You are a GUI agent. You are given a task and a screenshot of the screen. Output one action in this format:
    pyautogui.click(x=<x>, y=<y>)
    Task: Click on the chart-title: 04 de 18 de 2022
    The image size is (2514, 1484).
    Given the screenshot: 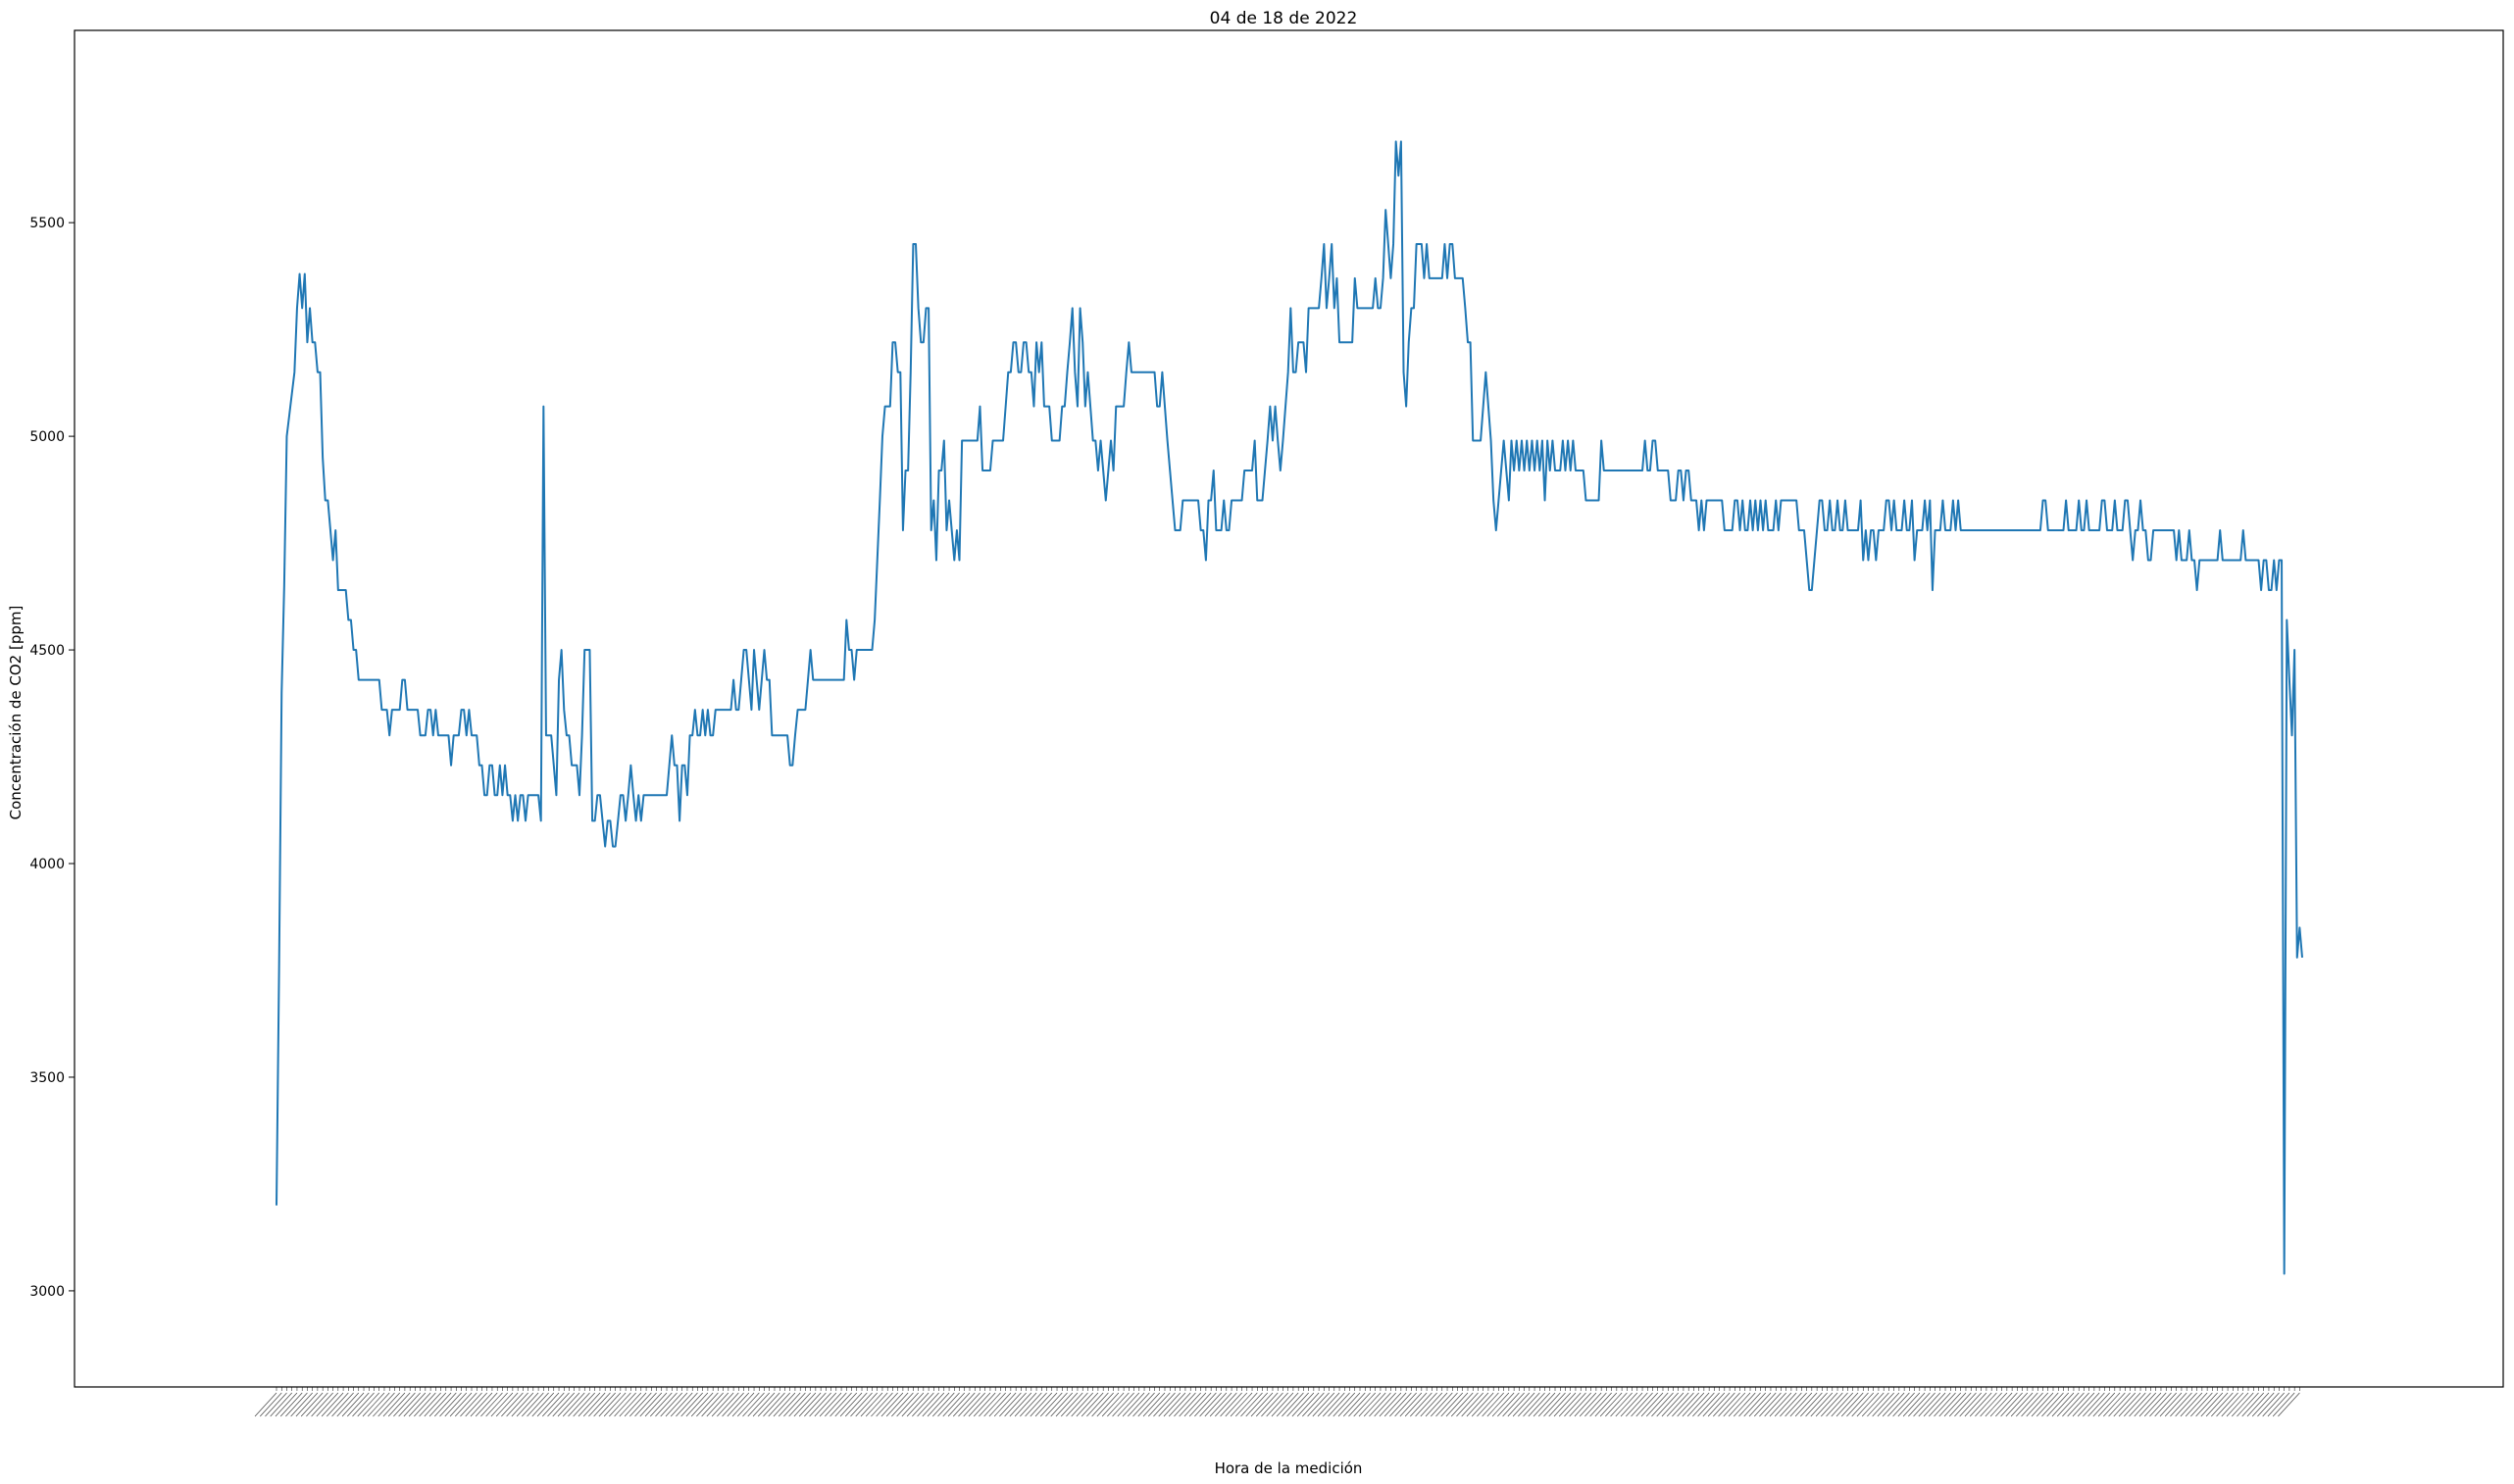 What is the action you would take?
    pyautogui.click(x=1284, y=18)
    